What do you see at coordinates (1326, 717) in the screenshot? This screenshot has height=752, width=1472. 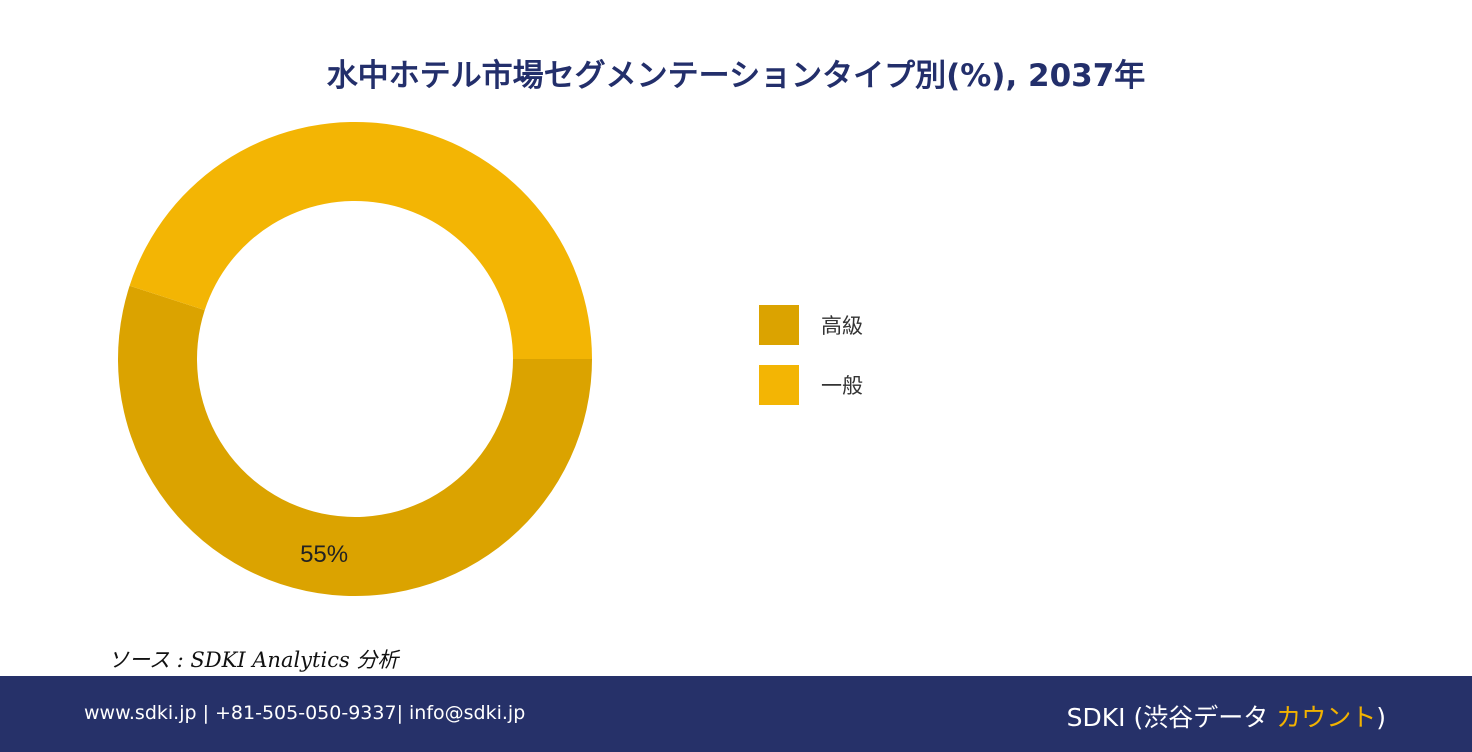 I see `brand-accent: カウント` at bounding box center [1326, 717].